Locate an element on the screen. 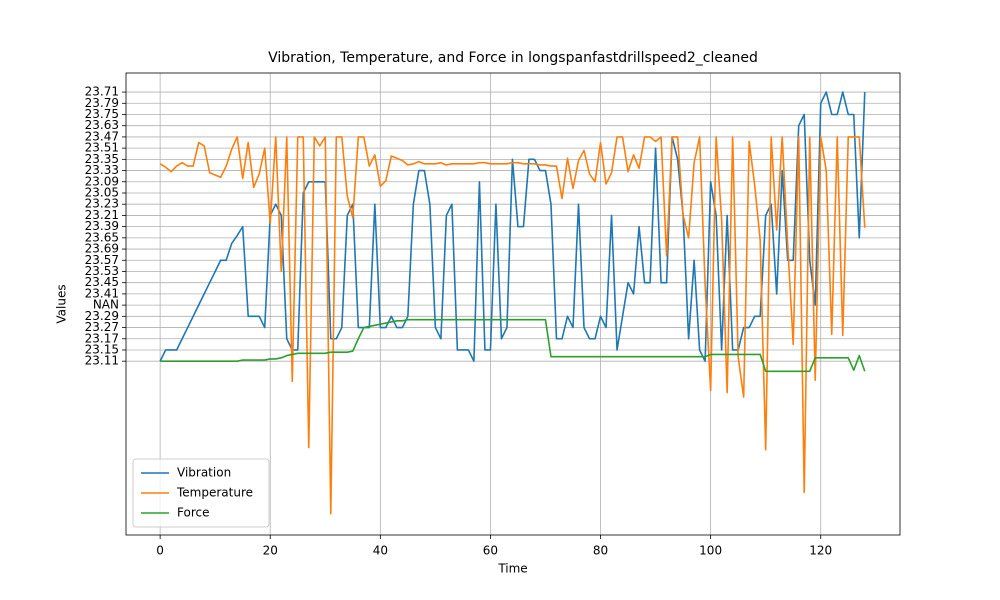  y-tick-label: 23.35 is located at coordinates (102, 159).